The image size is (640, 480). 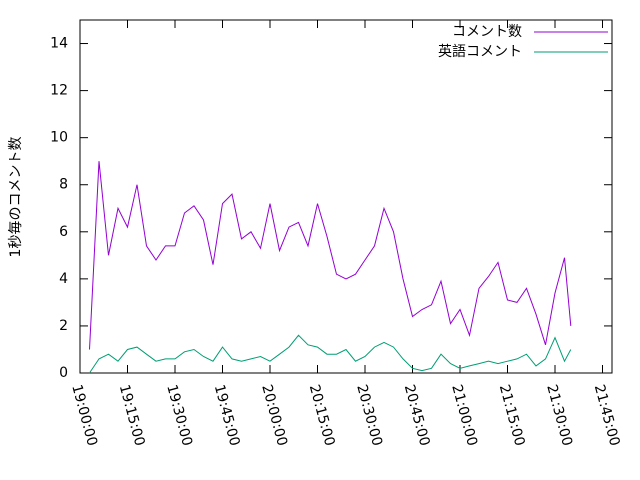 What do you see at coordinates (322, 415) in the screenshot?
I see `x-tick-label: 20:15:00` at bounding box center [322, 415].